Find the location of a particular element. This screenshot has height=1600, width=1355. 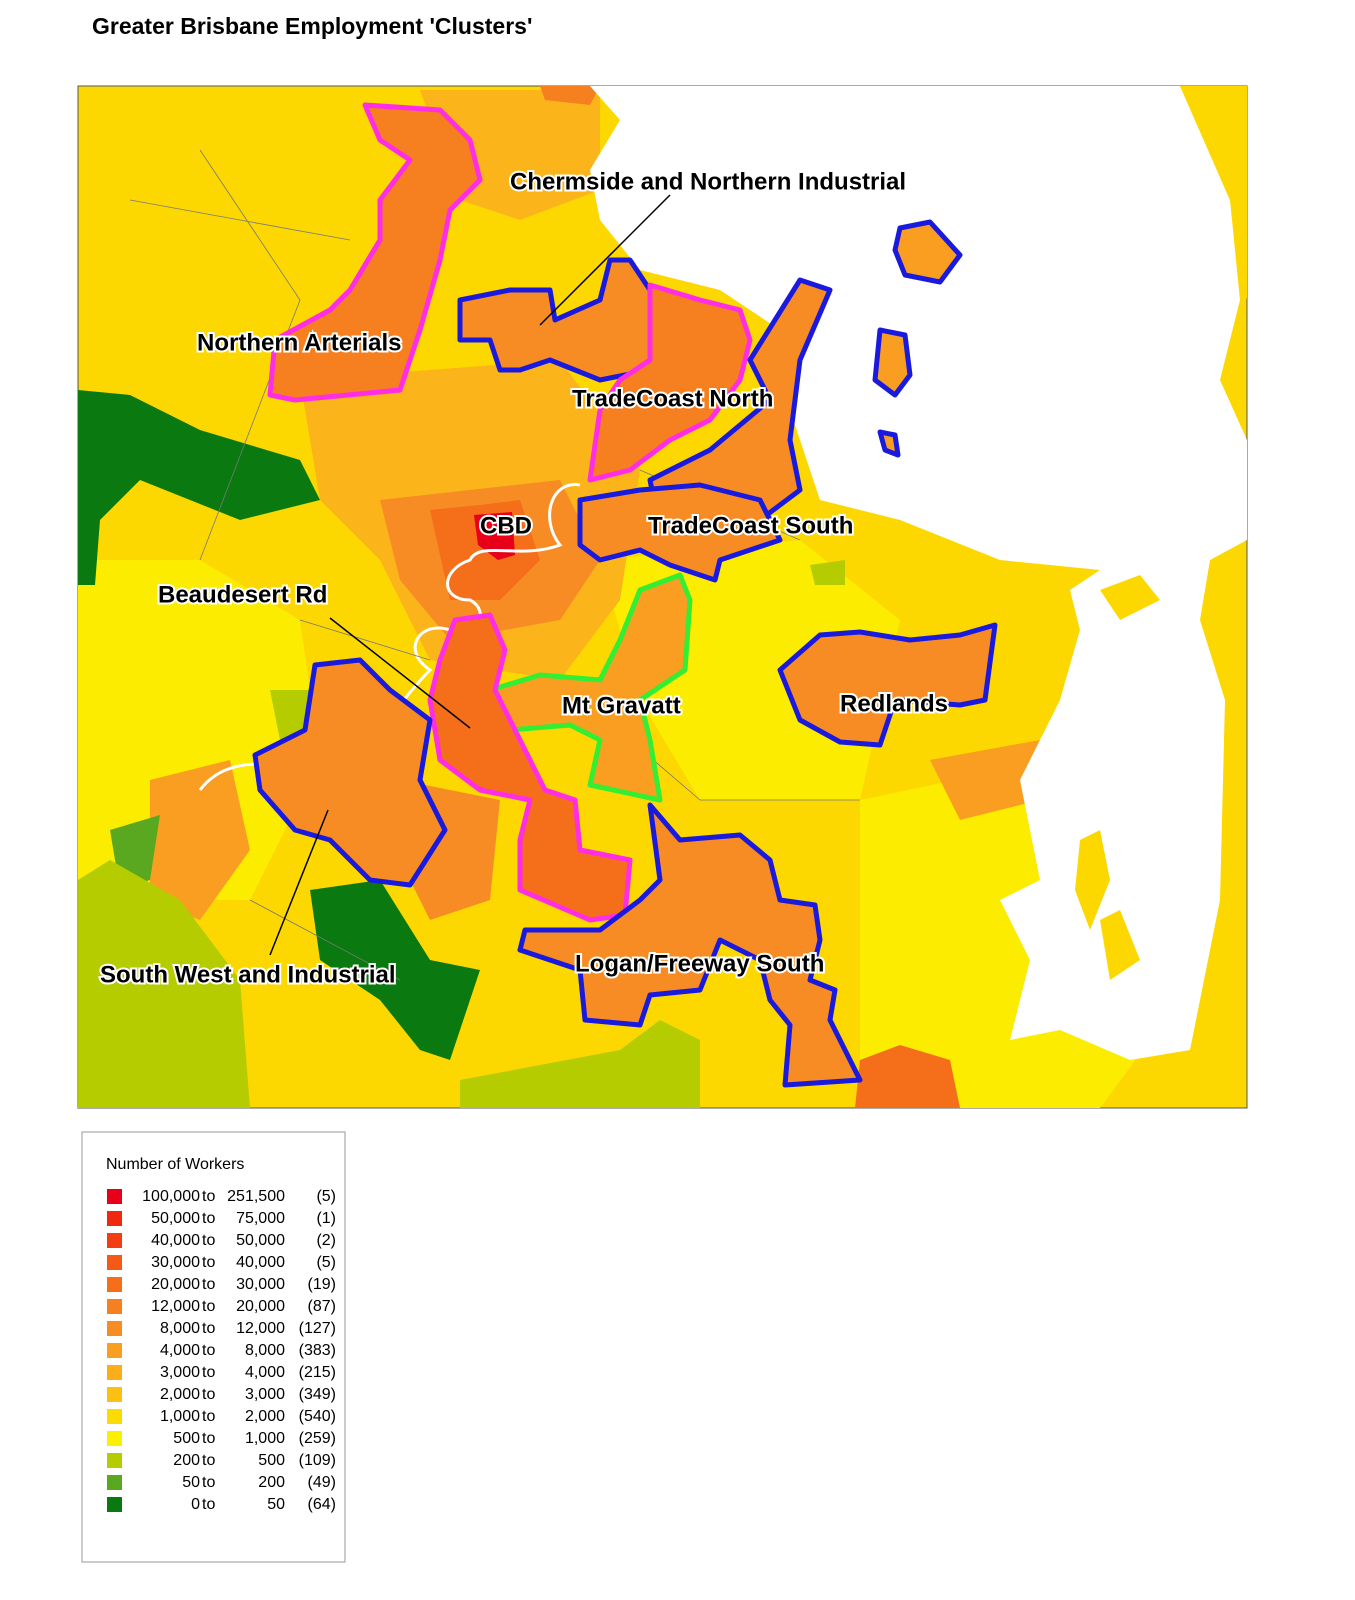

cluster-label: South West and Industrial is located at coordinates (248, 974).